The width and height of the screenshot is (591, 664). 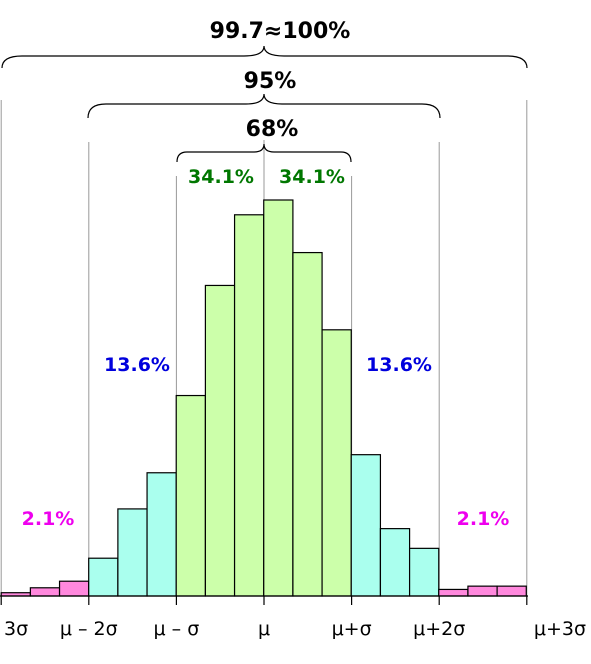 I want to click on x-tick-label: μ – σ, so click(x=177, y=629).